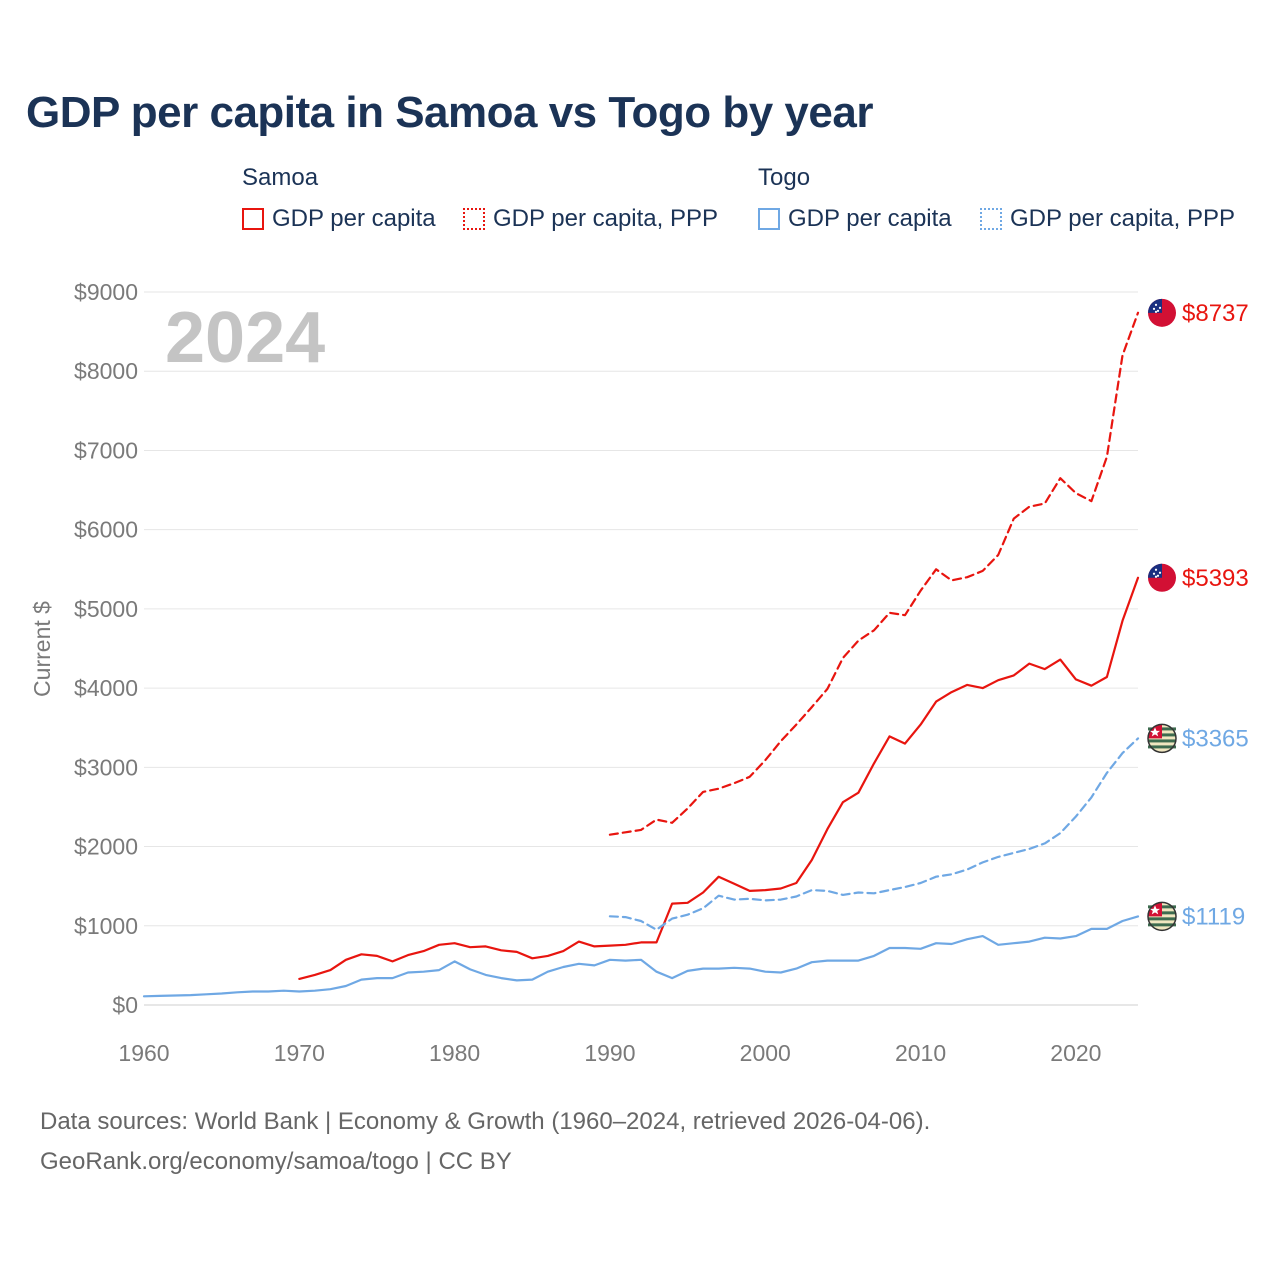 The image size is (1280, 1280). Describe the element at coordinates (106, 530) in the screenshot. I see `y-tick-label: $6000` at that location.